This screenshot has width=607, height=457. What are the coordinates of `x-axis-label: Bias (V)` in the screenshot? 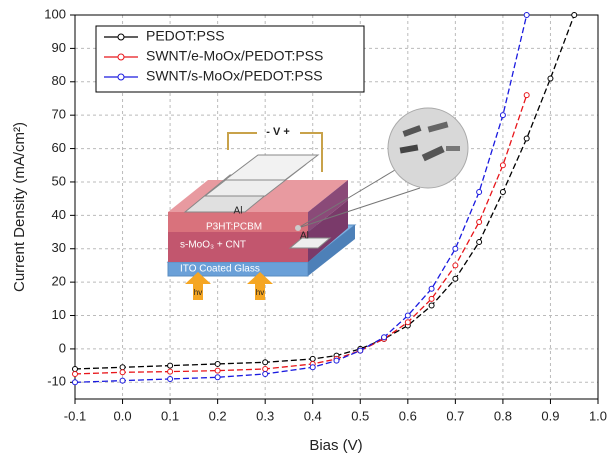 It's located at (335, 445).